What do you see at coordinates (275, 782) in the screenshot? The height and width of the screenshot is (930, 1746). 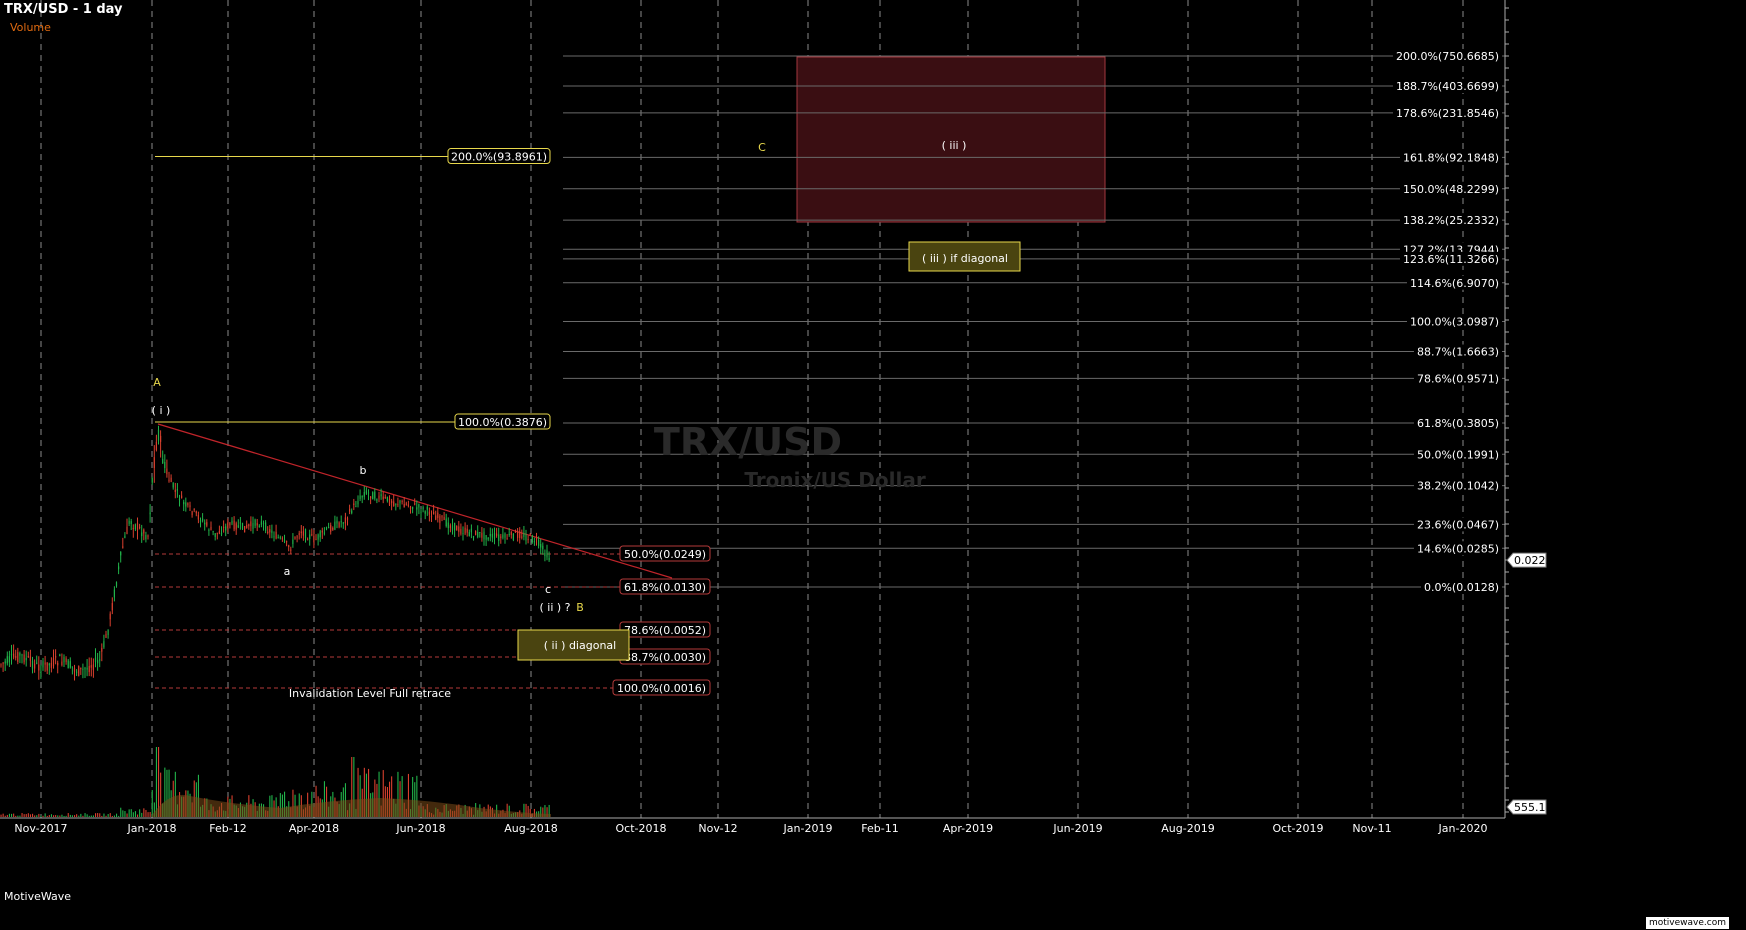 I see `volume-bars` at bounding box center [275, 782].